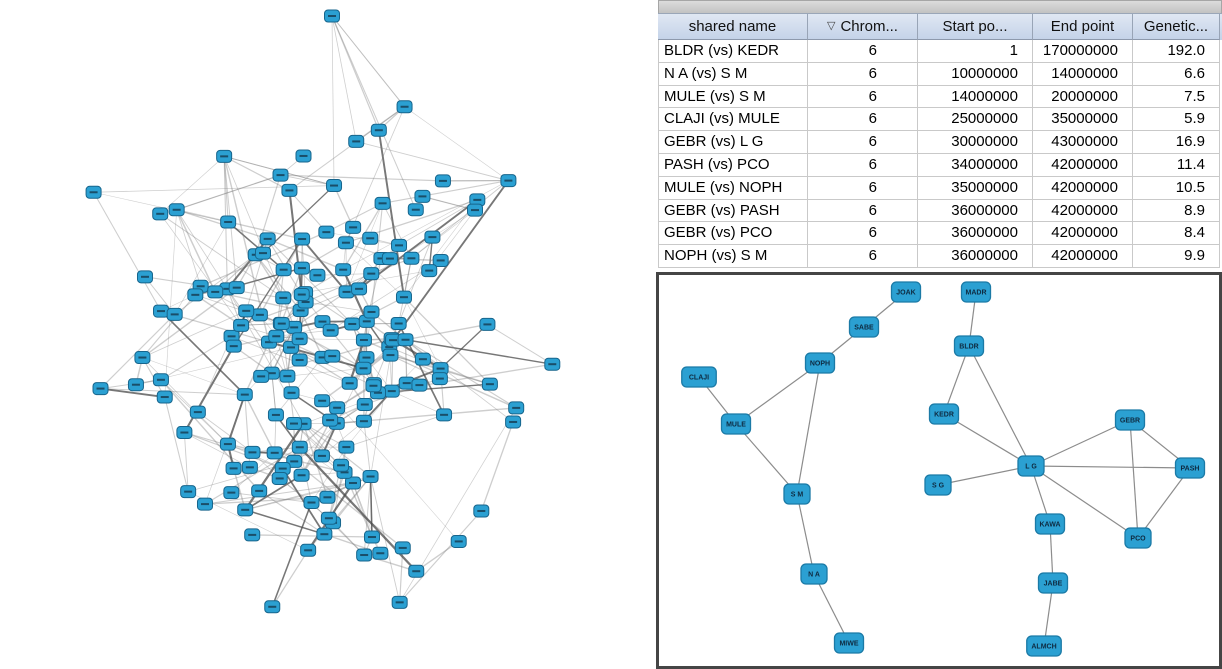 The image size is (1222, 669). I want to click on network-node: BLDR, so click(969, 346).